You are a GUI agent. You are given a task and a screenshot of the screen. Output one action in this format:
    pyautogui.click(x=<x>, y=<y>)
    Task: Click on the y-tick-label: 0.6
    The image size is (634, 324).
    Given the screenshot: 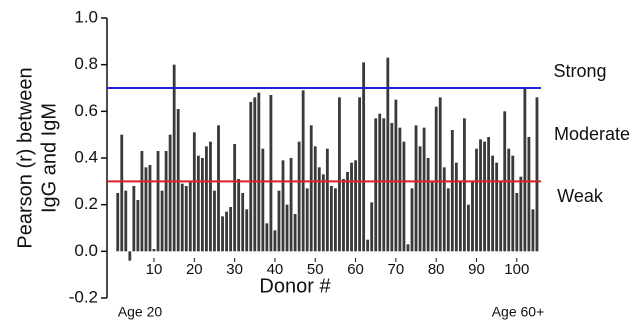 What is the action you would take?
    pyautogui.click(x=86, y=110)
    